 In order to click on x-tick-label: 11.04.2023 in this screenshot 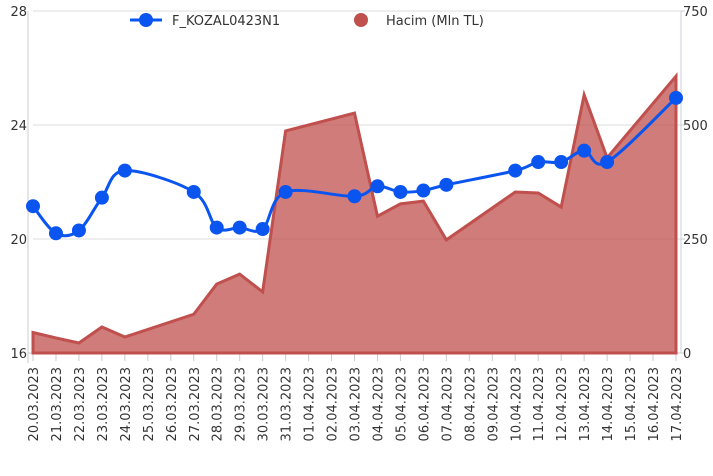, I will do `click(539, 404)`.